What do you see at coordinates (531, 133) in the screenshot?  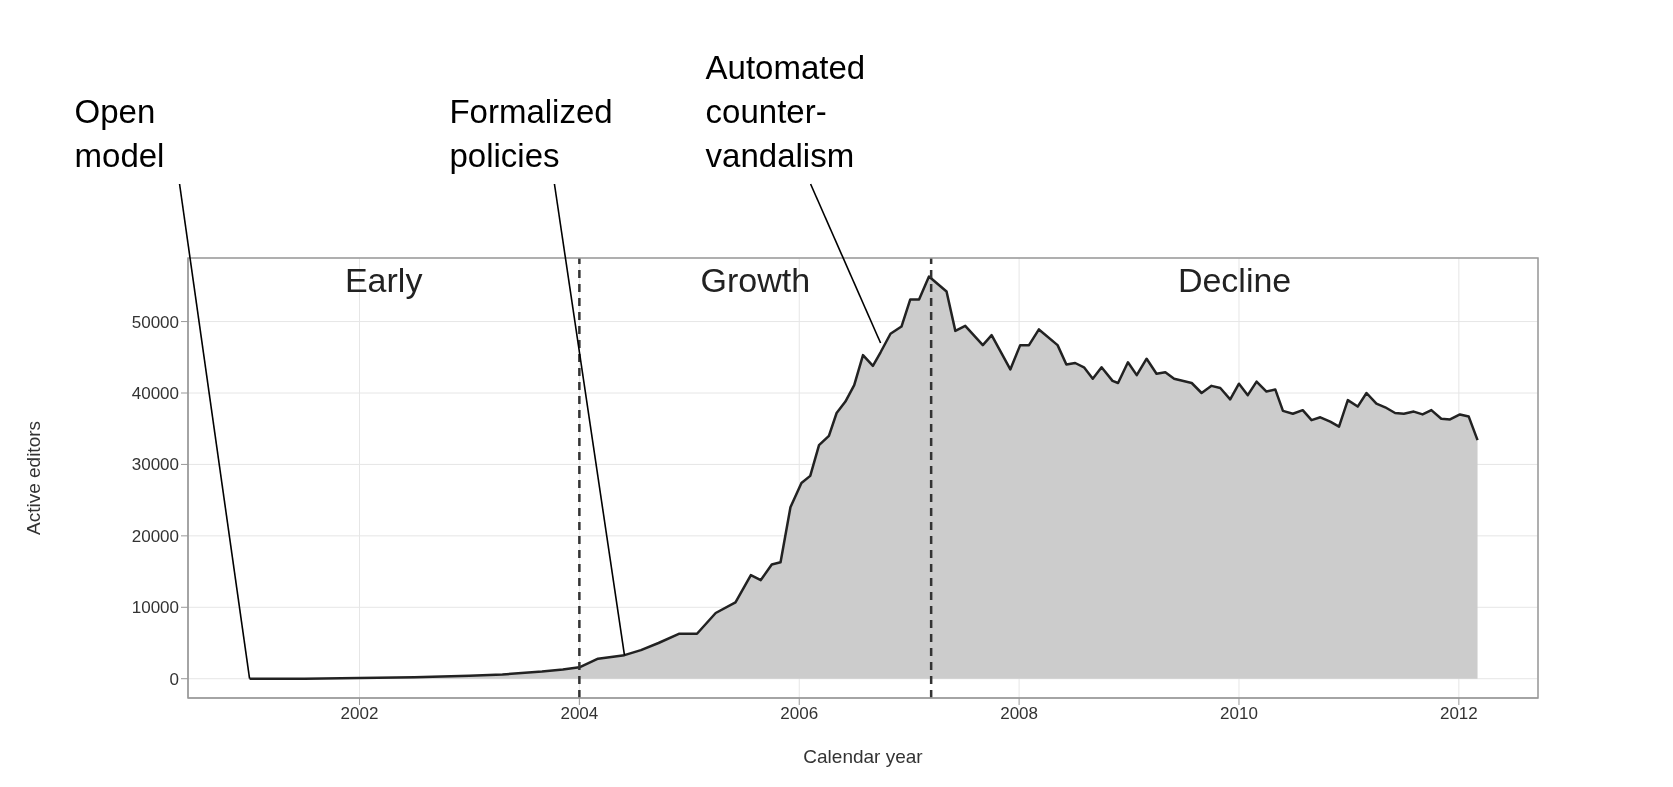 I see `annotation: Formalized policies` at bounding box center [531, 133].